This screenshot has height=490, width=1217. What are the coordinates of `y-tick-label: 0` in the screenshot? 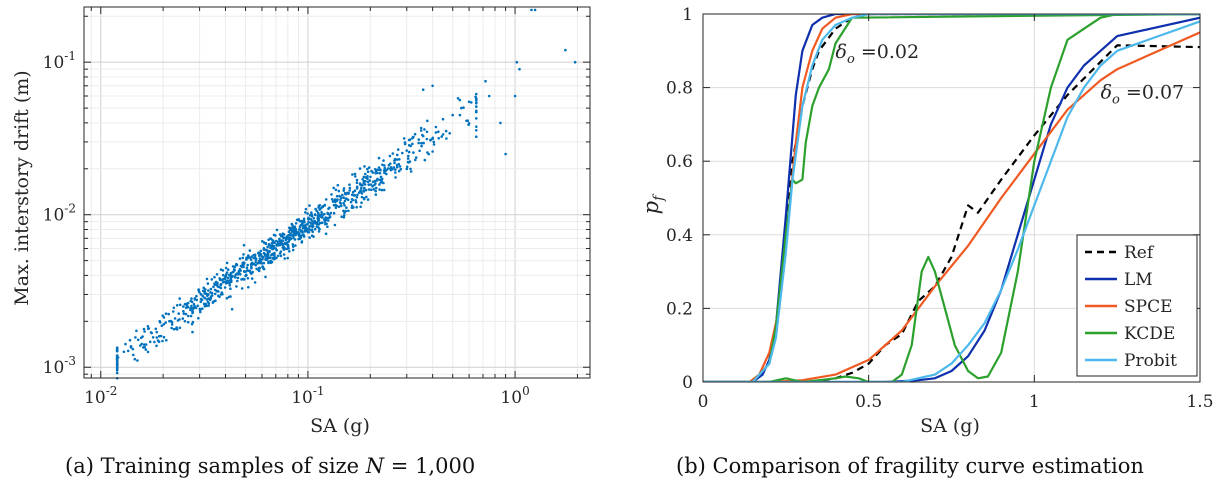 It's located at (687, 383).